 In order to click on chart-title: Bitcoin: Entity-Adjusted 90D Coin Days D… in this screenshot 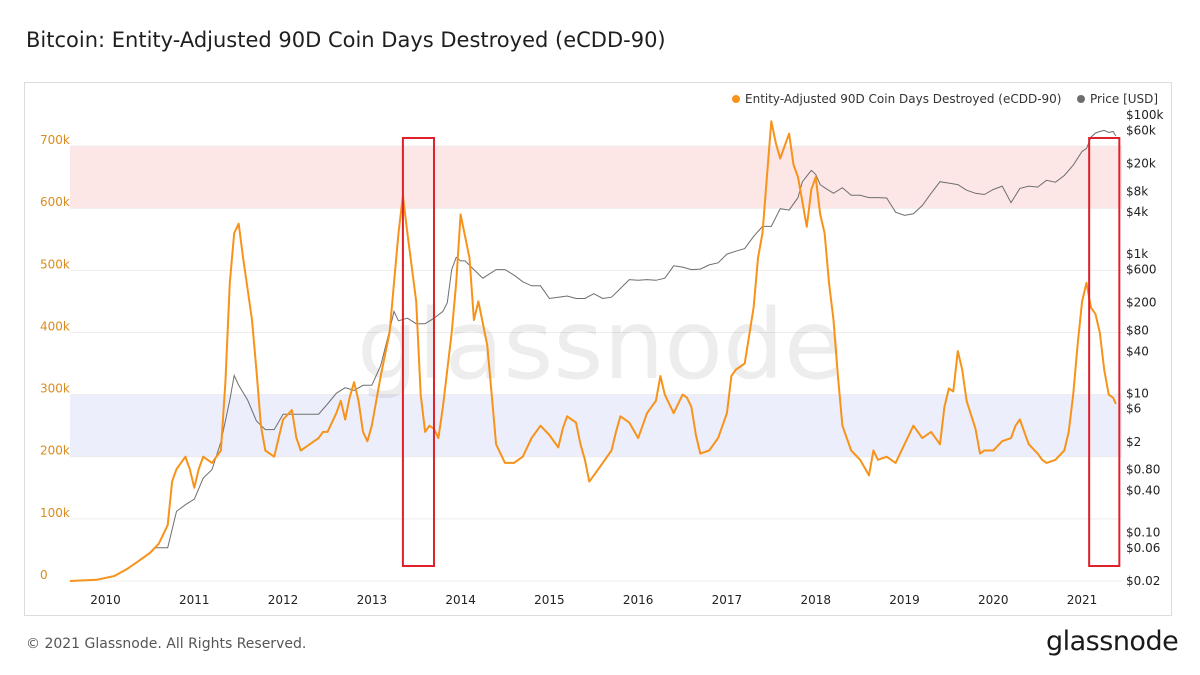, I will do `click(346, 40)`.